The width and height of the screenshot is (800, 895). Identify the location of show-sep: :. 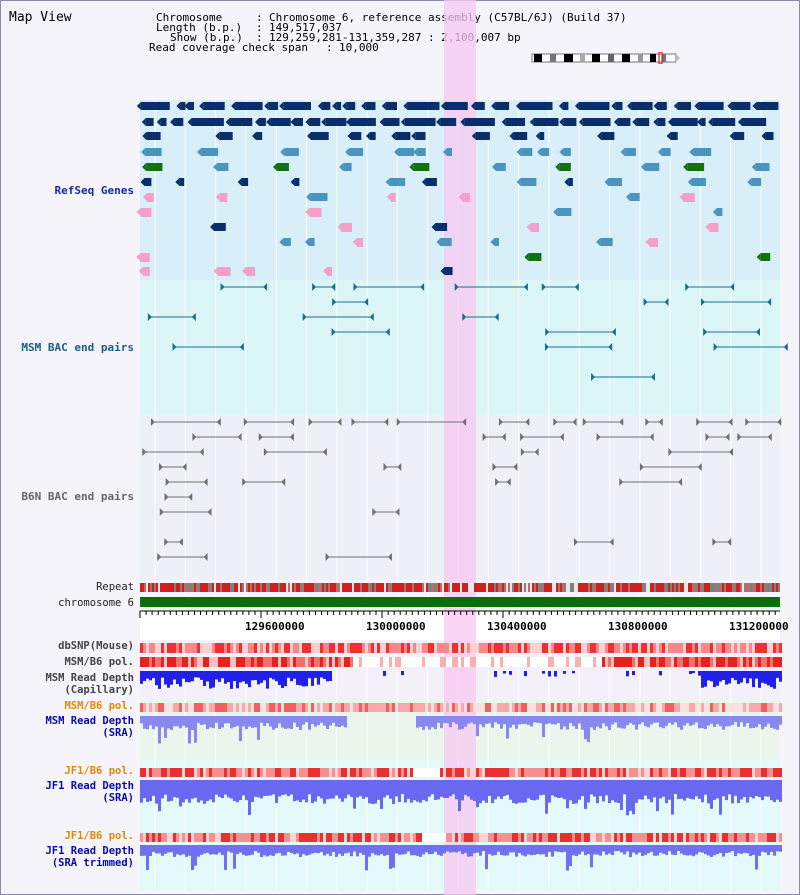
(259, 37).